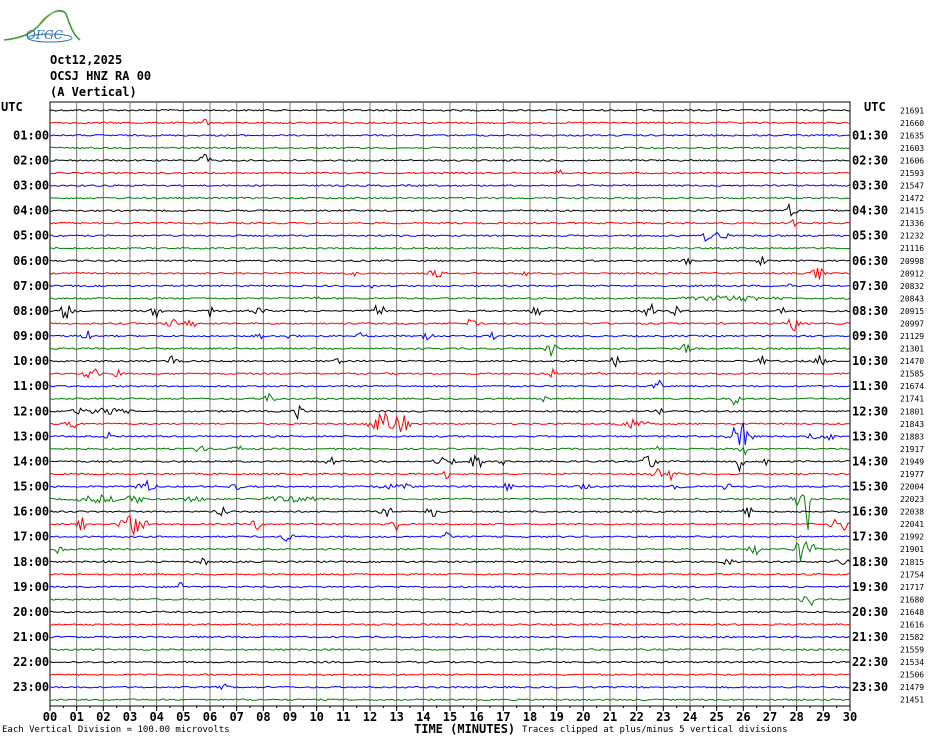  Describe the element at coordinates (870, 687) in the screenshot. I see `hour-label-right: 23:30` at that location.